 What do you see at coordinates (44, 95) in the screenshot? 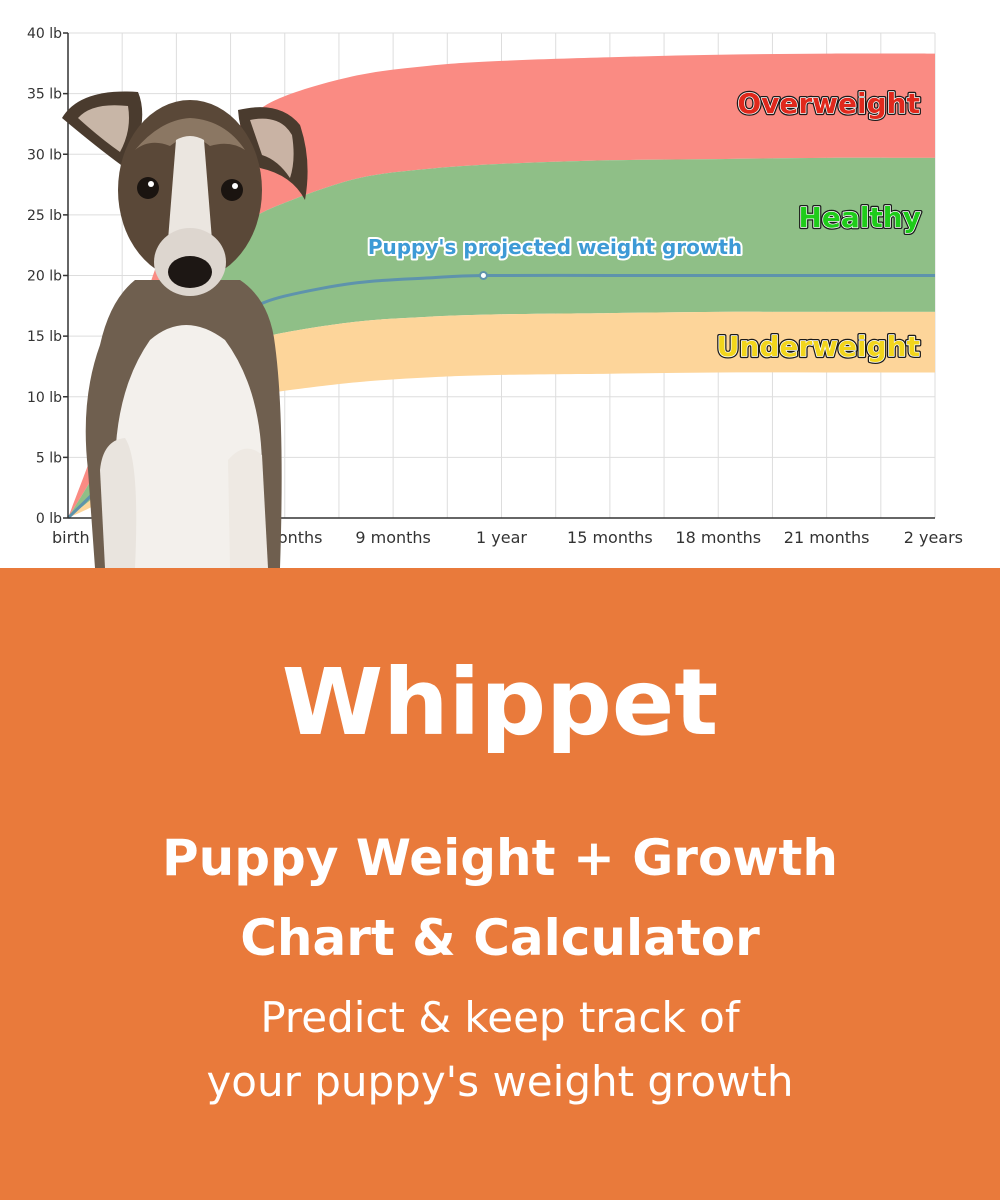
I see `y-tick-label: 35 lb` at bounding box center [44, 95].